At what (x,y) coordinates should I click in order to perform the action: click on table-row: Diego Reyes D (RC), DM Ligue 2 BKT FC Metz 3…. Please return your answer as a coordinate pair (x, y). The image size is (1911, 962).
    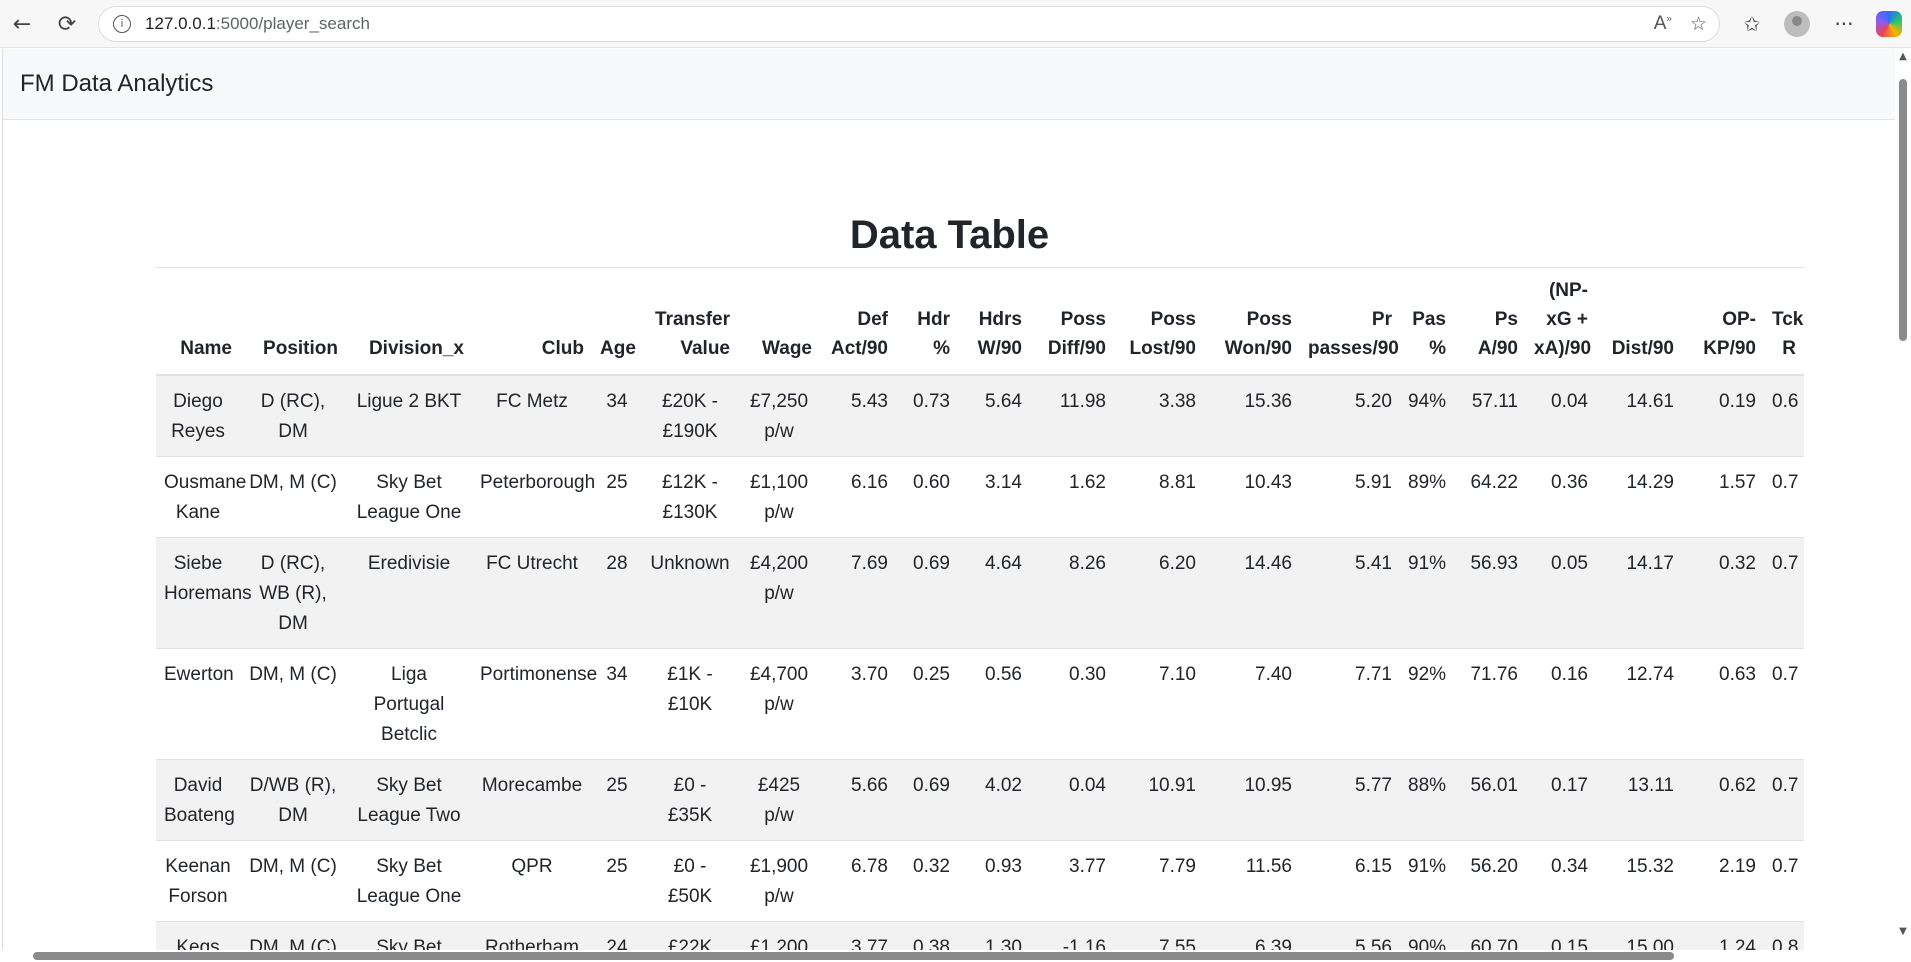
    Looking at the image, I should click on (980, 416).